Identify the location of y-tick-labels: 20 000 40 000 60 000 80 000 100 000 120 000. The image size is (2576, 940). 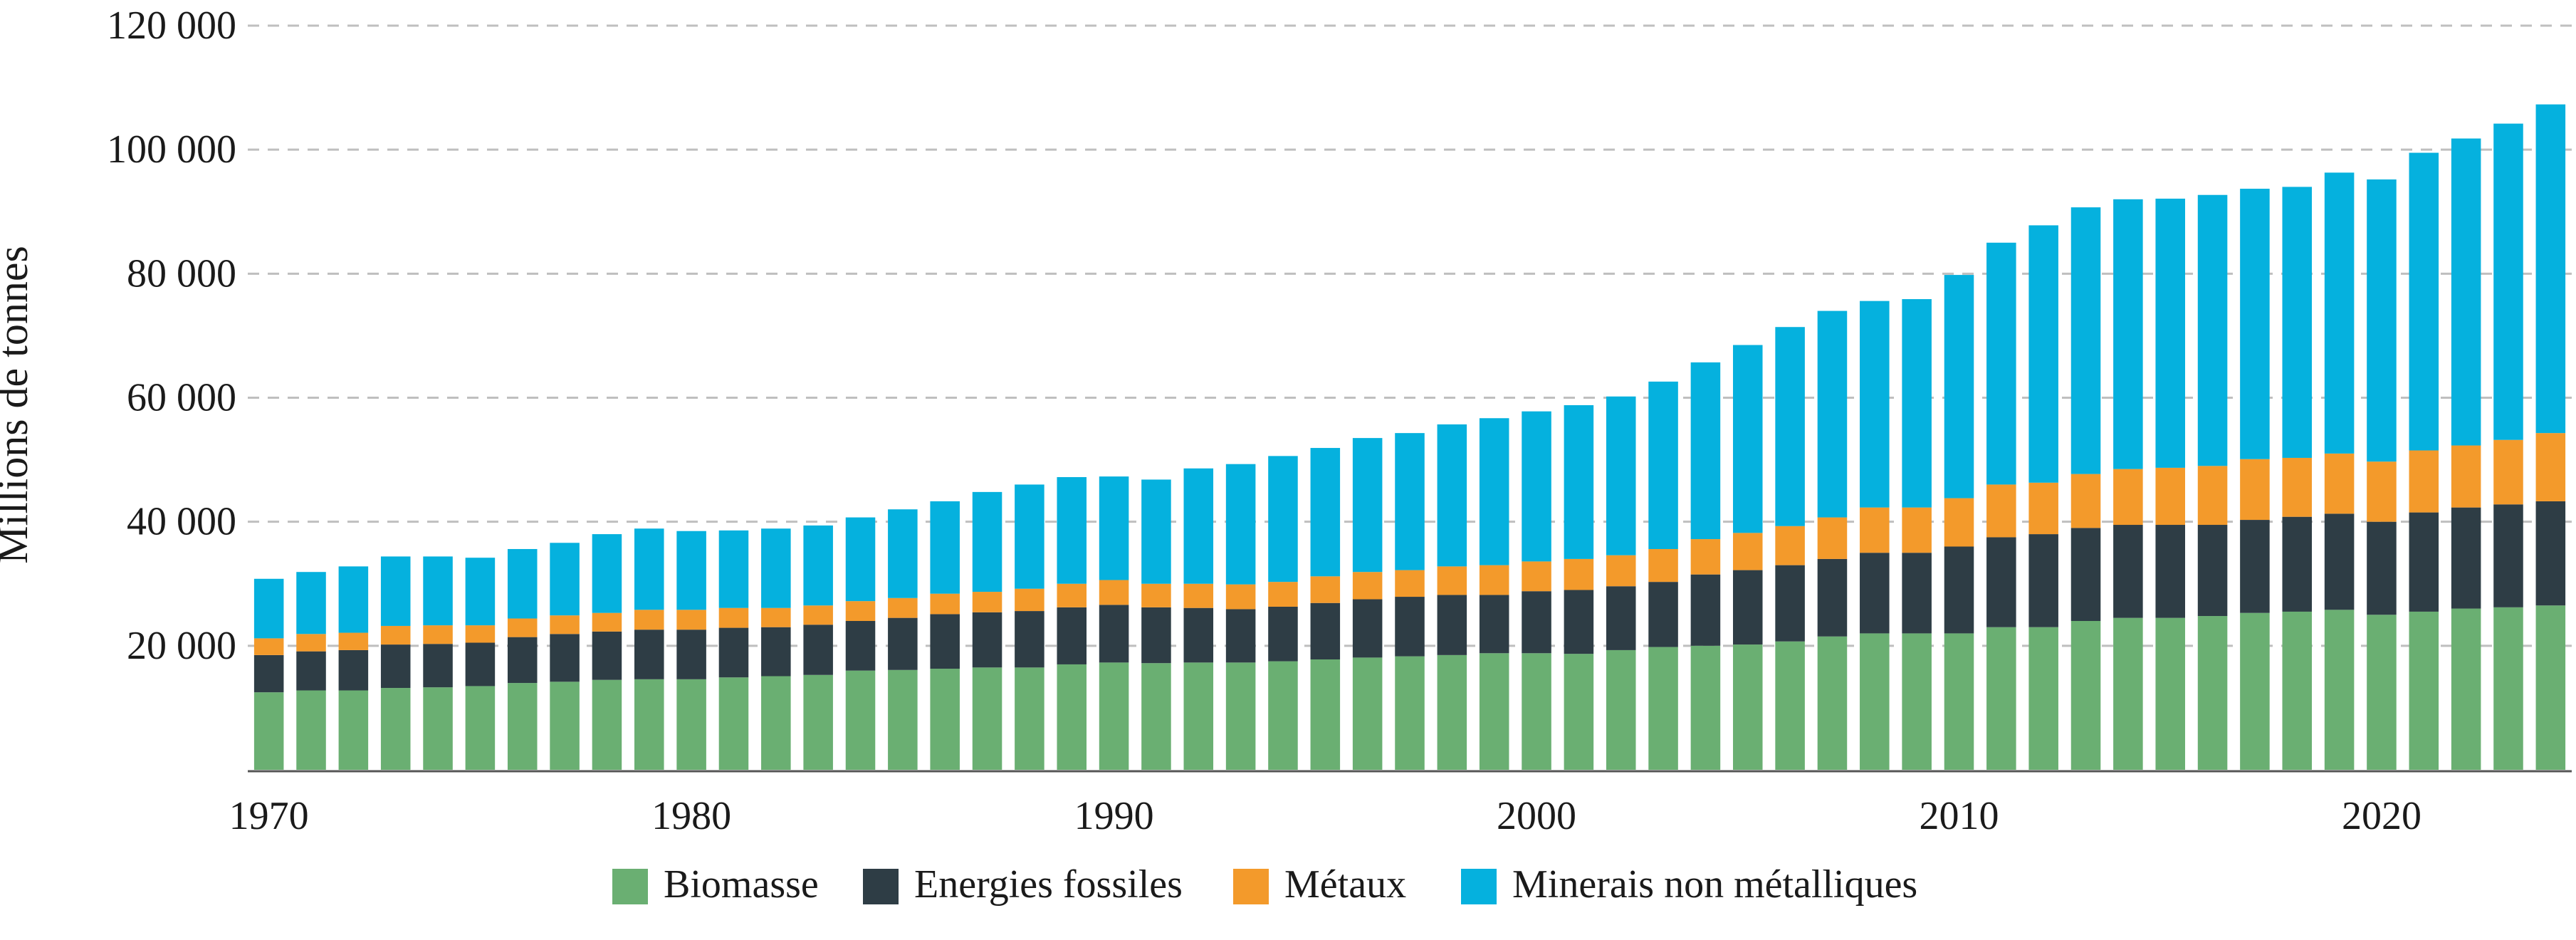
(171, 336).